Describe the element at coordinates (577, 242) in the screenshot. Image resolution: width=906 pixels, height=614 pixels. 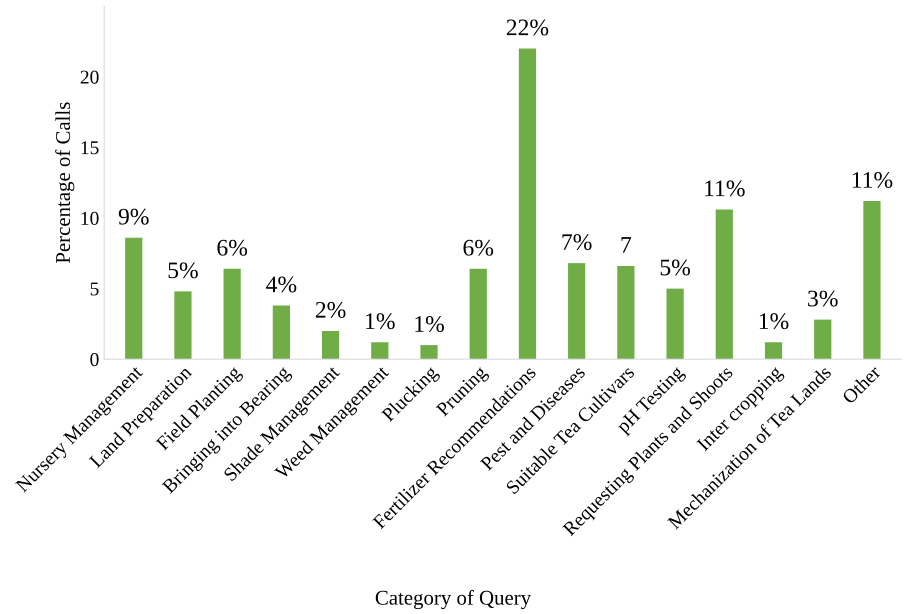
I see `data-label: 7%` at that location.